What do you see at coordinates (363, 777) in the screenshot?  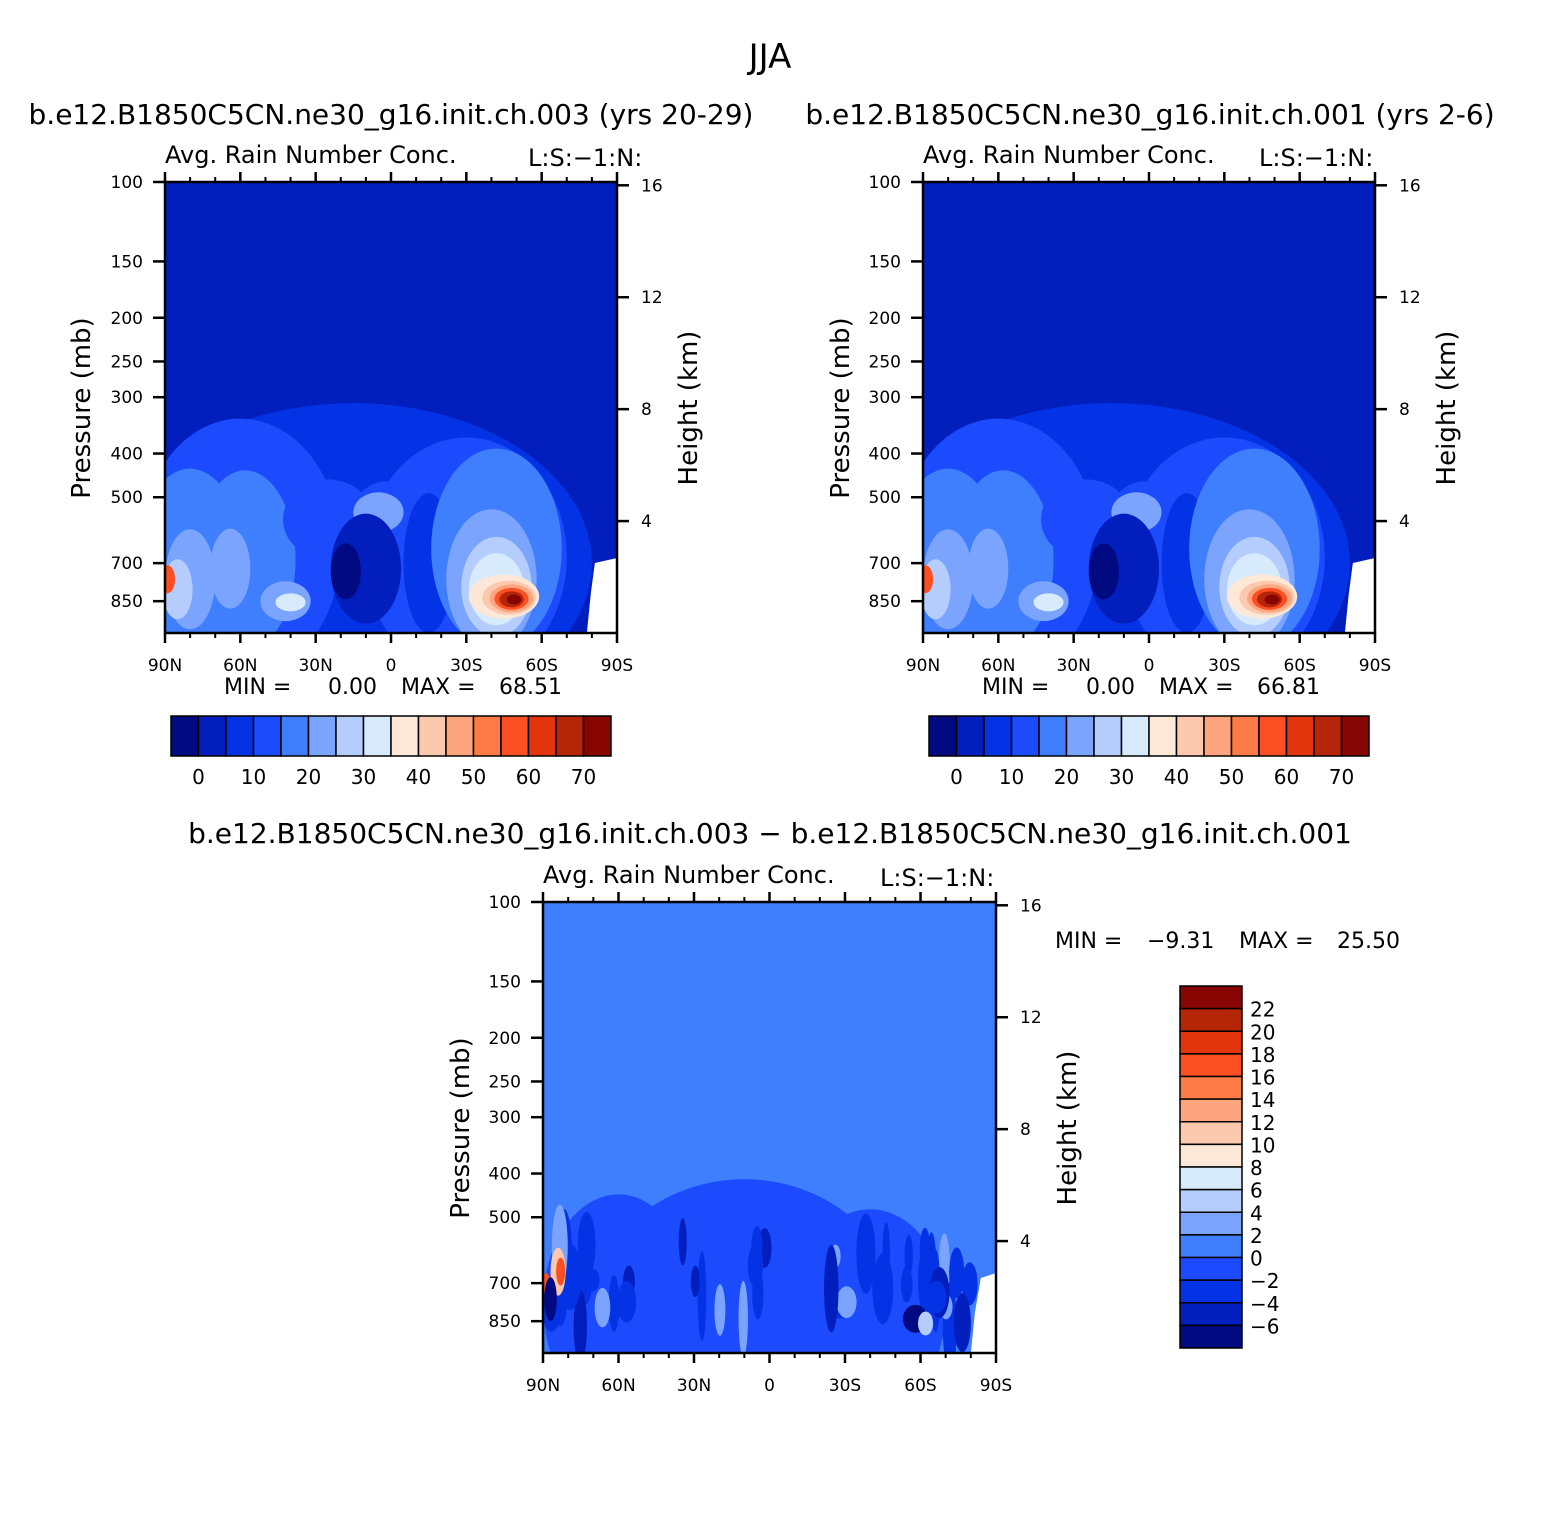 I see `colorbar-label: 30` at bounding box center [363, 777].